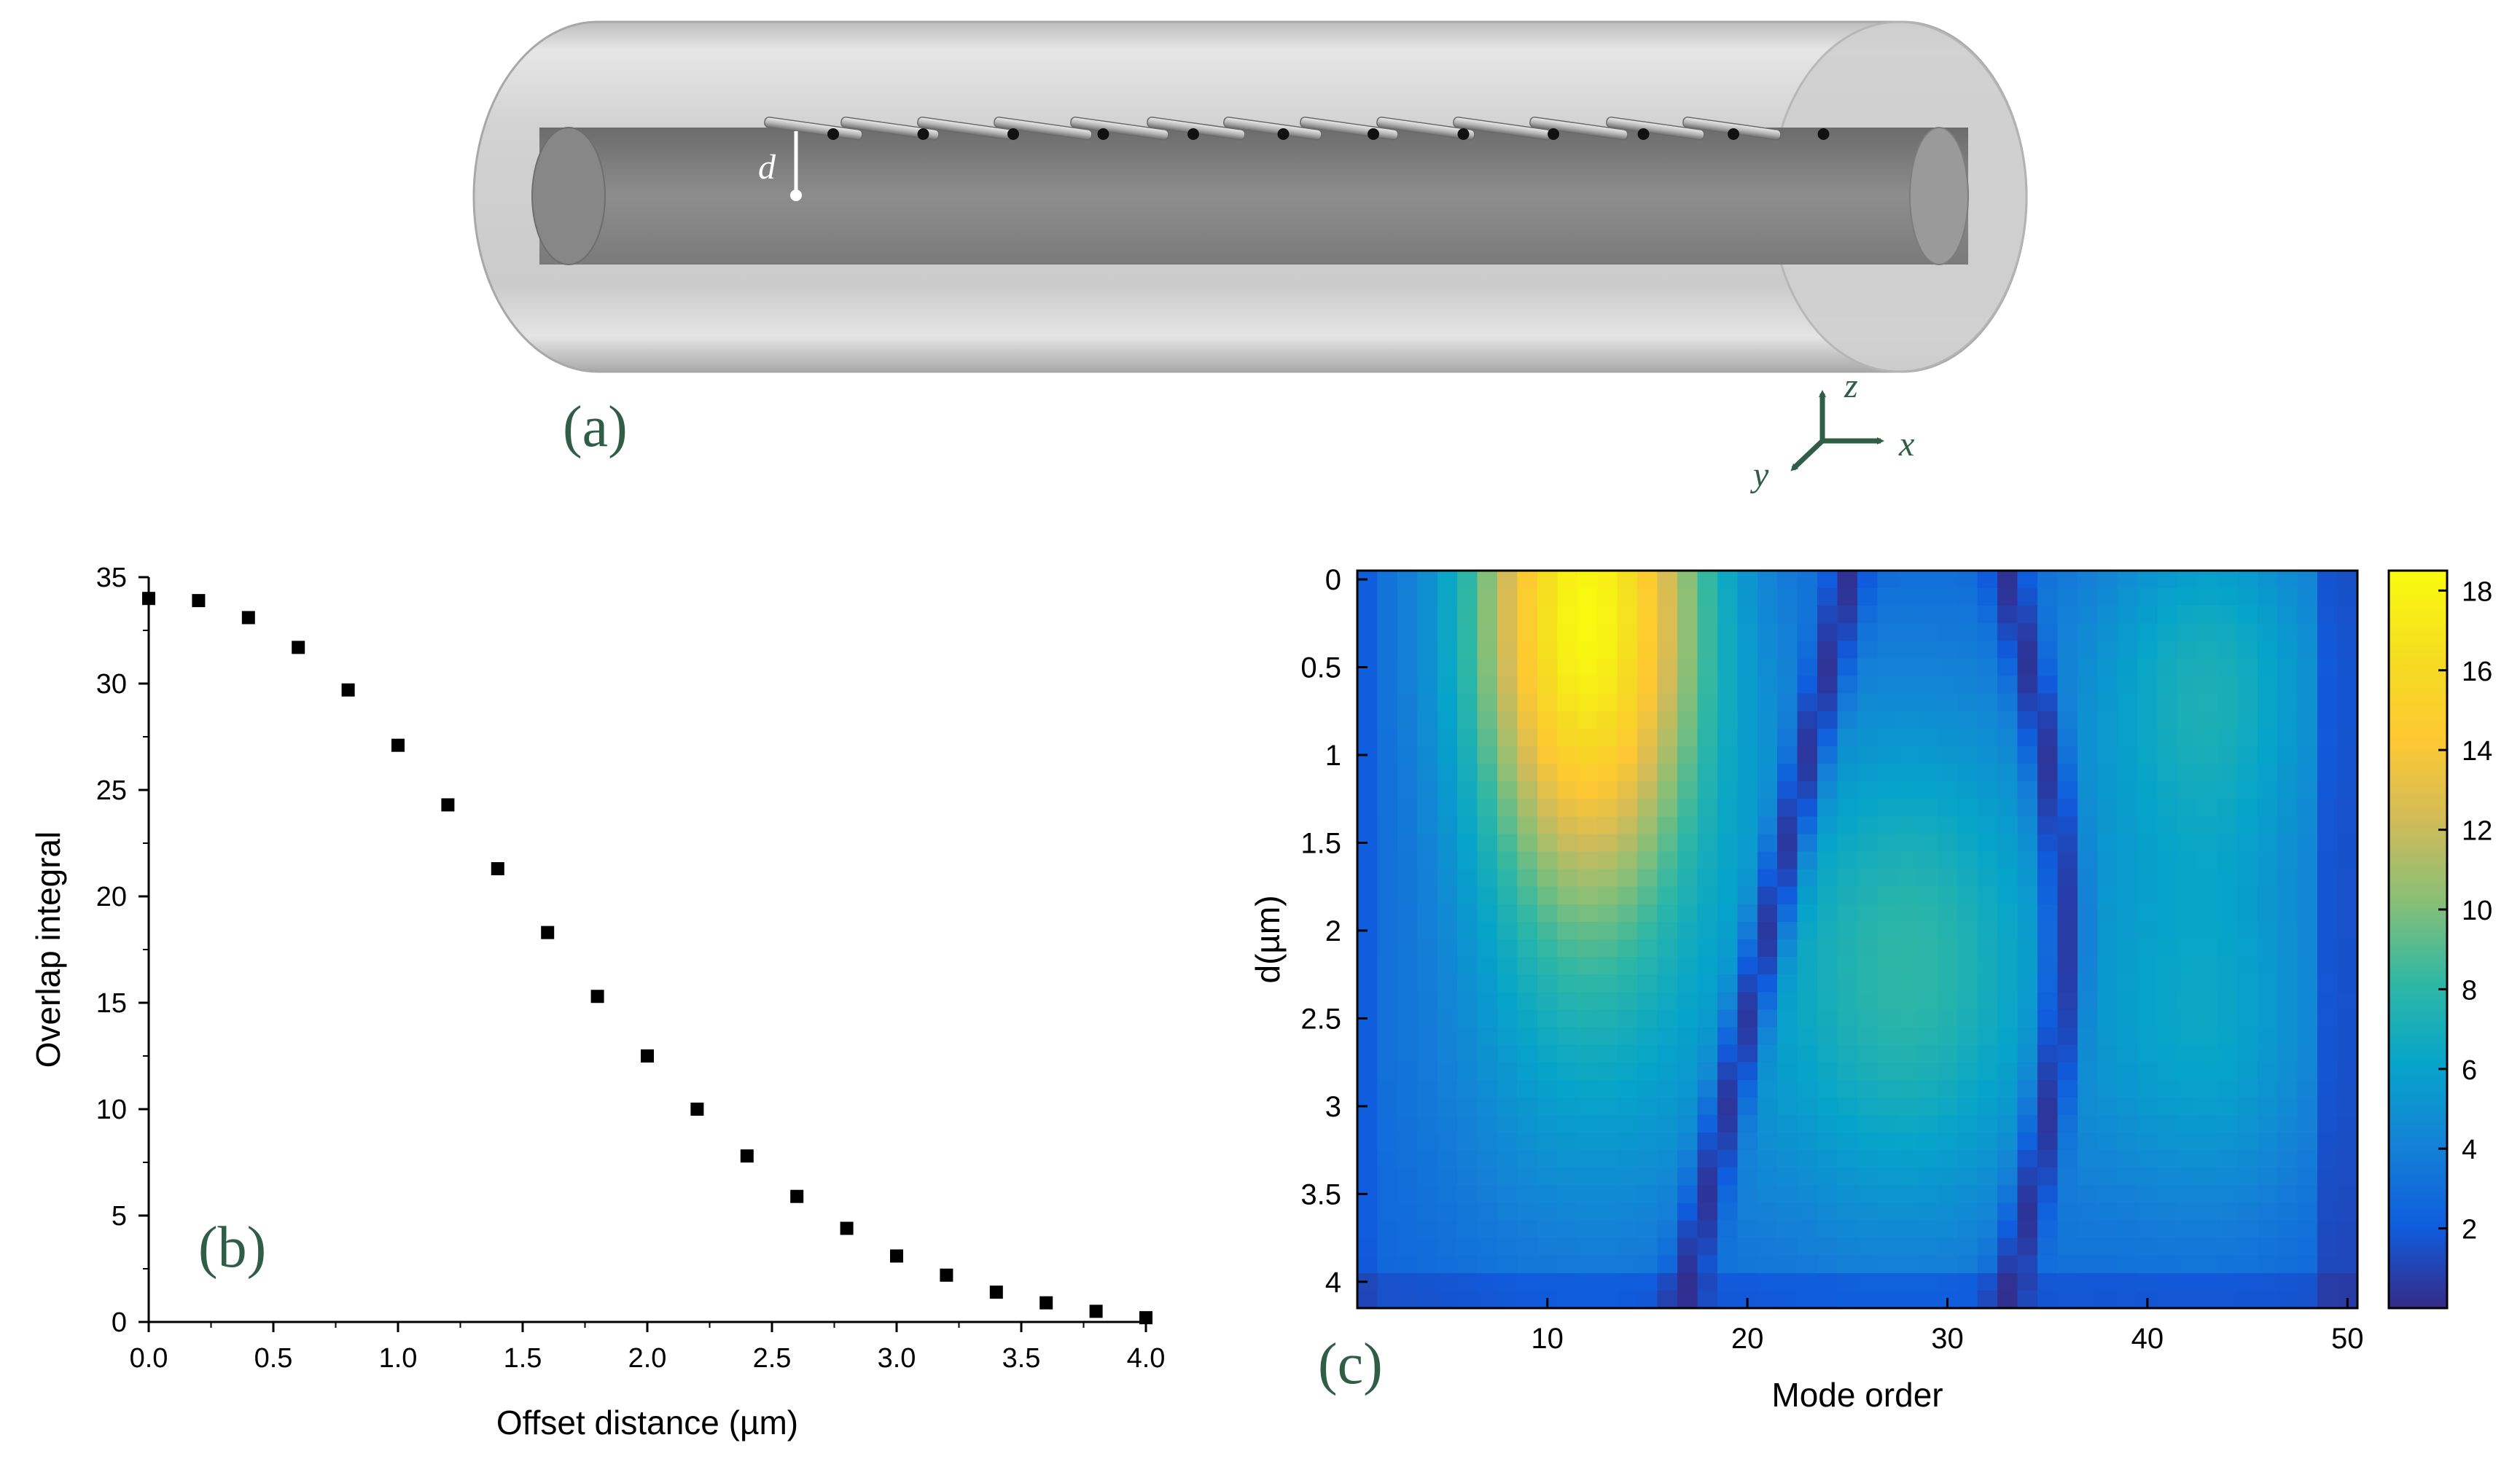 This screenshot has width=2520, height=1475. What do you see at coordinates (2418, 939) in the screenshot?
I see `colorbar` at bounding box center [2418, 939].